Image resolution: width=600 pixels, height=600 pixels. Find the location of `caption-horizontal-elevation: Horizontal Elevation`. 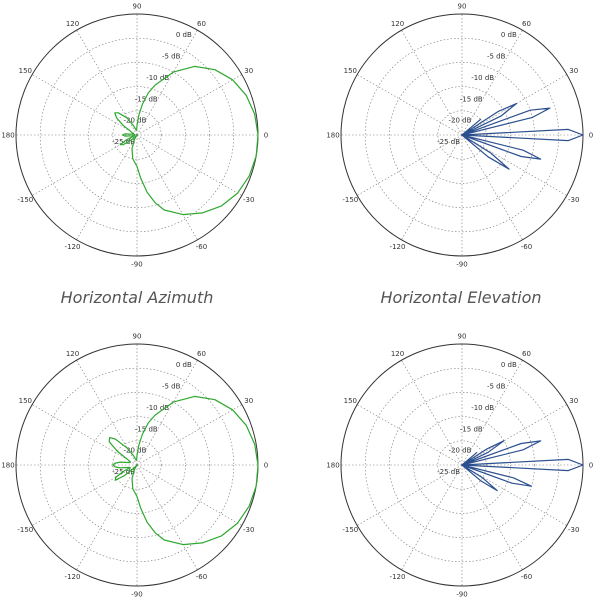

caption-horizontal-elevation: Horizontal Elevation is located at coordinates (461, 297).